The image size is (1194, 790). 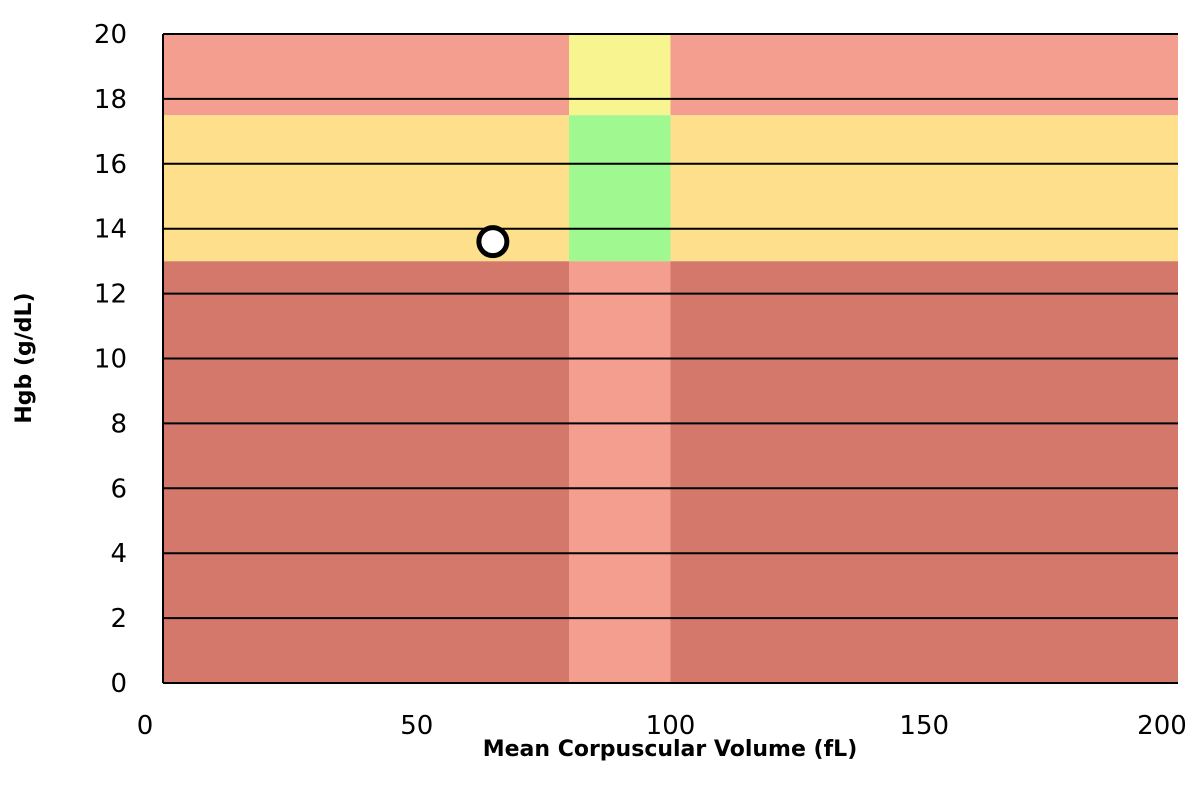 I want to click on y-axis-title: Hgb (g/dL), so click(x=24, y=357).